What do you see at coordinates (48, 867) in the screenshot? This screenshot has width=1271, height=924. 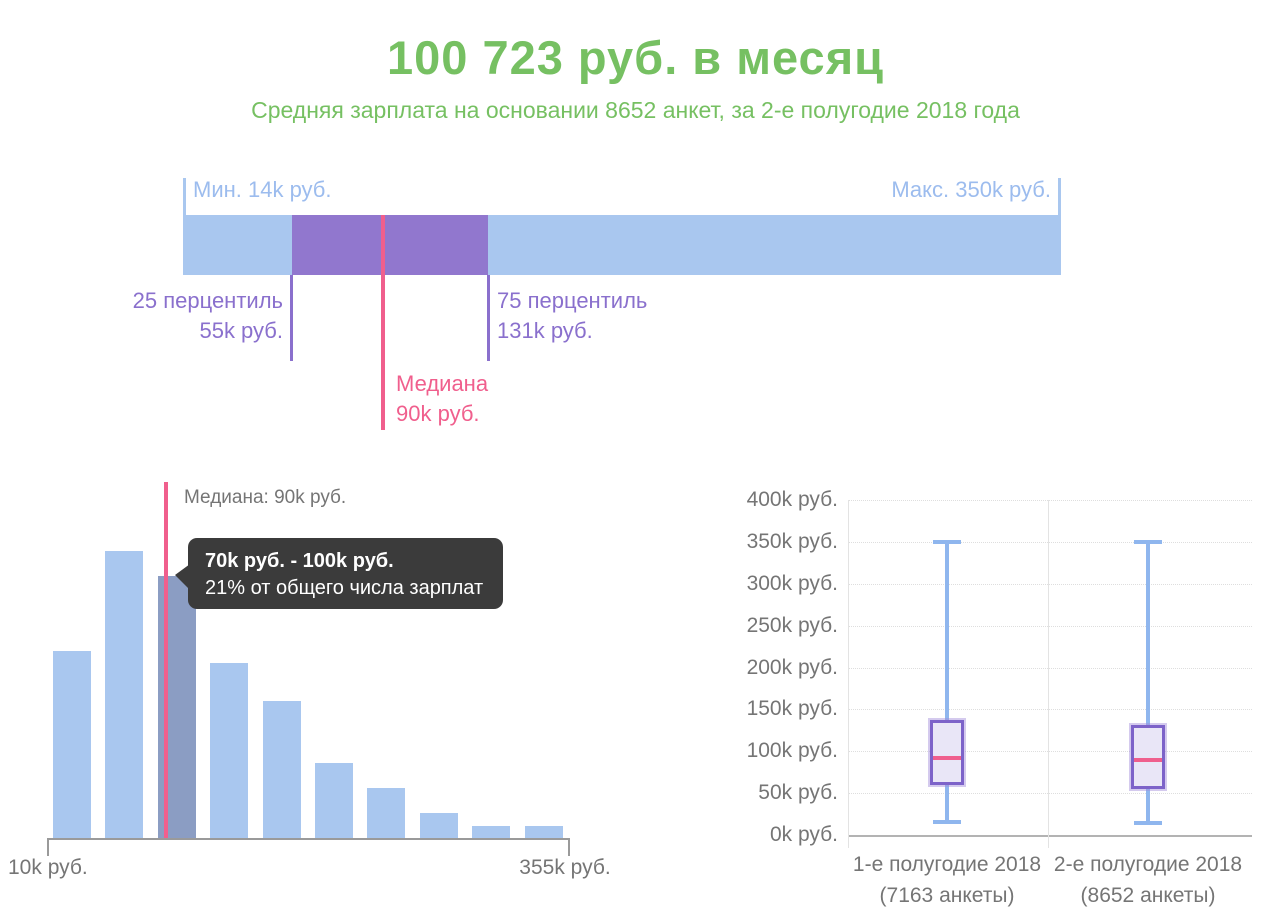 I see `histogram-xmin-label: 10k руб.` at bounding box center [48, 867].